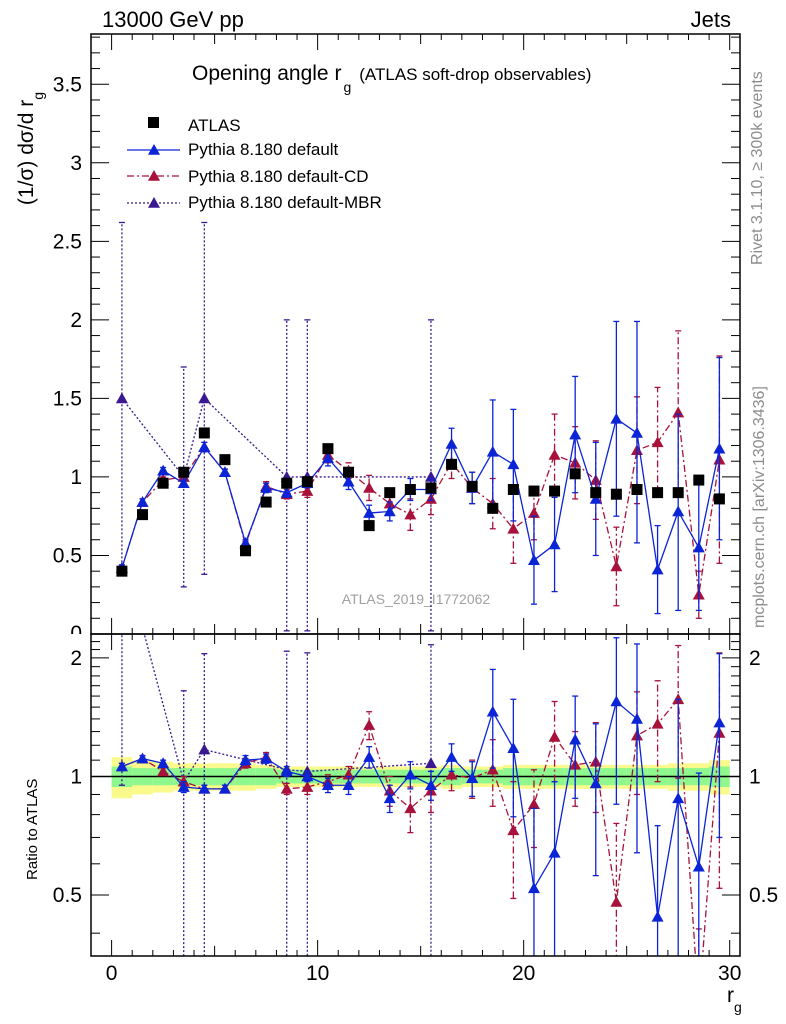 Image resolution: width=786 pixels, height=1024 pixels. Describe the element at coordinates (26, 152) in the screenshot. I see `main-y-axis-label-main: (1/σ) dσ/d r` at that location.